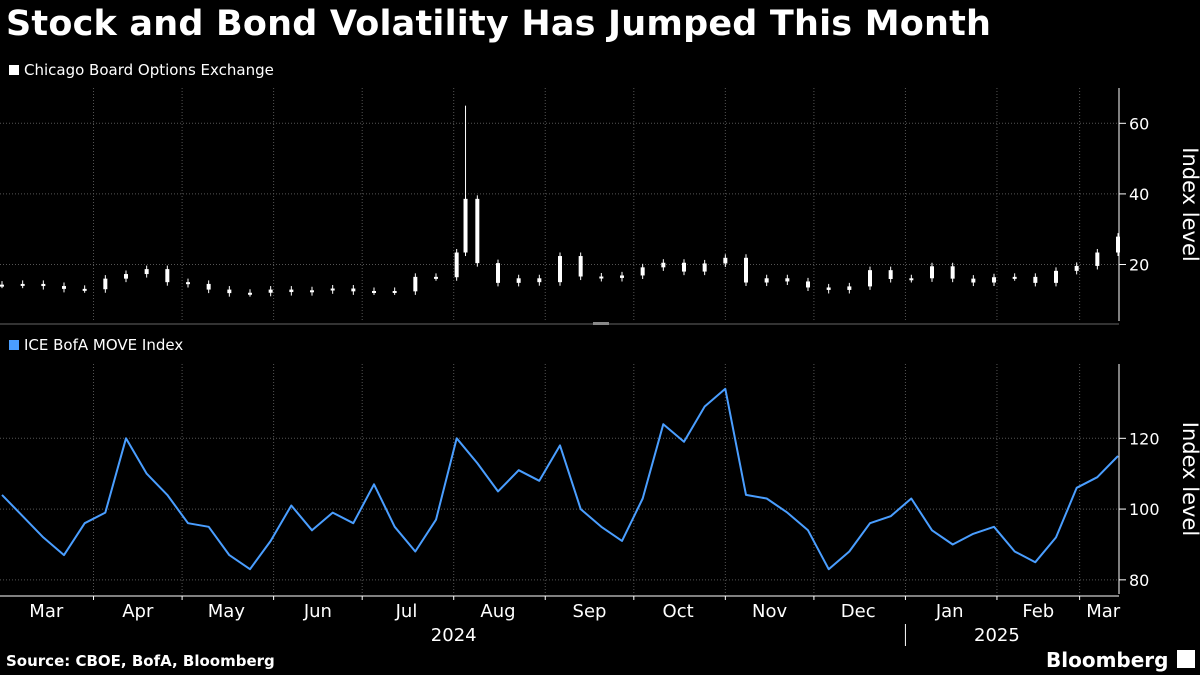 This screenshot has height=675, width=1200. Describe the element at coordinates (1038, 611) in the screenshot. I see `x-tick-label: Feb` at that location.